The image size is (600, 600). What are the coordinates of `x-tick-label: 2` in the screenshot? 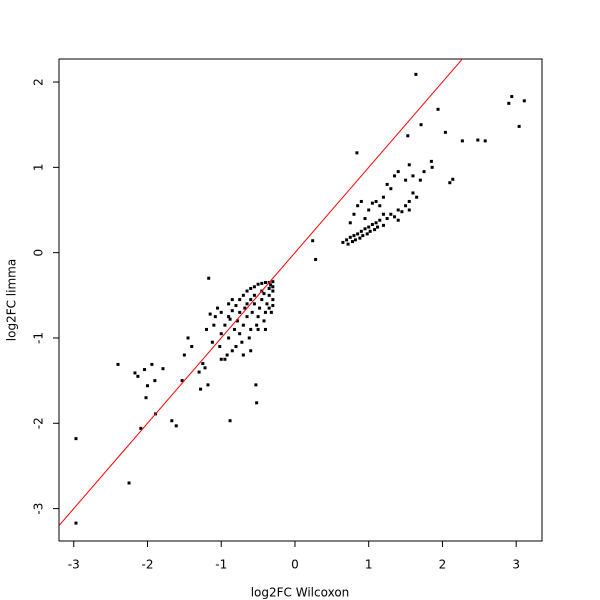 It's located at (443, 565).